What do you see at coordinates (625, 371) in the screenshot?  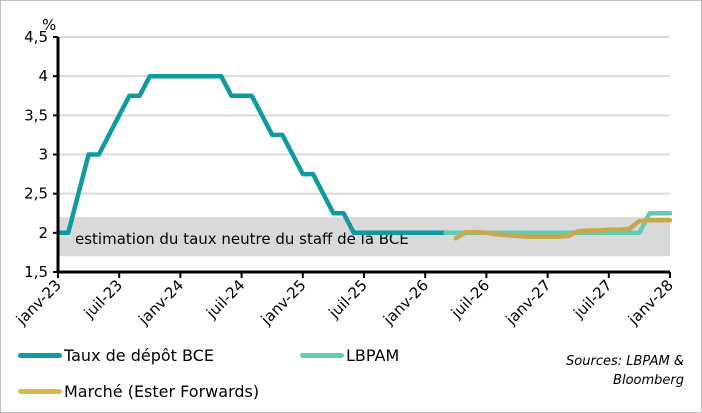 I see `sources-note: Sources: LBPAM & Bloomberg` at bounding box center [625, 371].